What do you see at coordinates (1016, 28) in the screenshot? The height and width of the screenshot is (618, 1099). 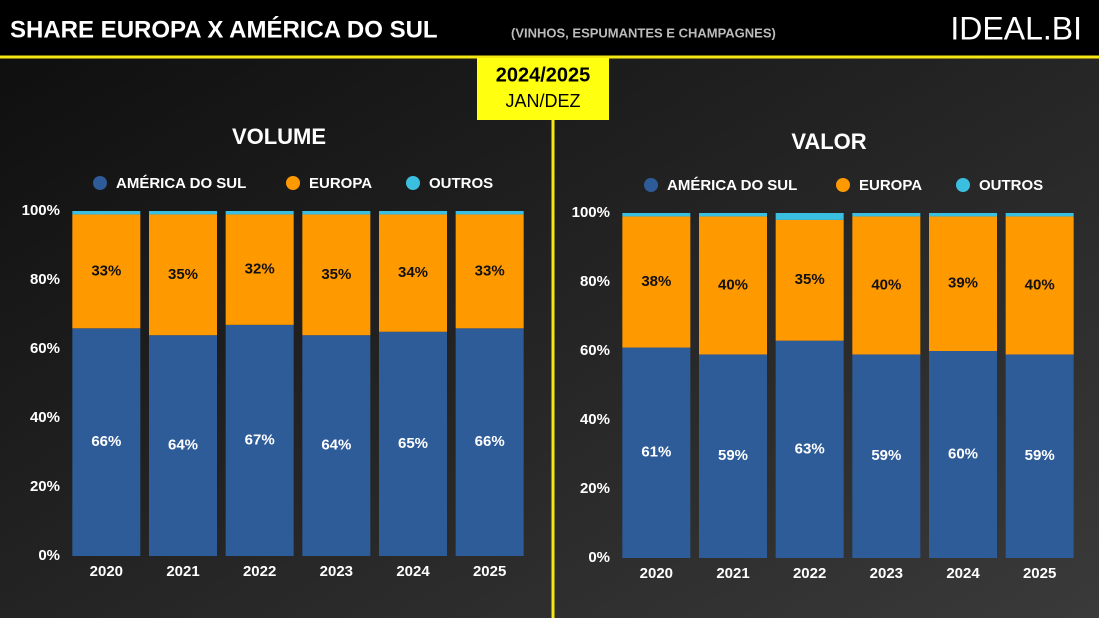 I see `logo: IDEAL.BI` at bounding box center [1016, 28].